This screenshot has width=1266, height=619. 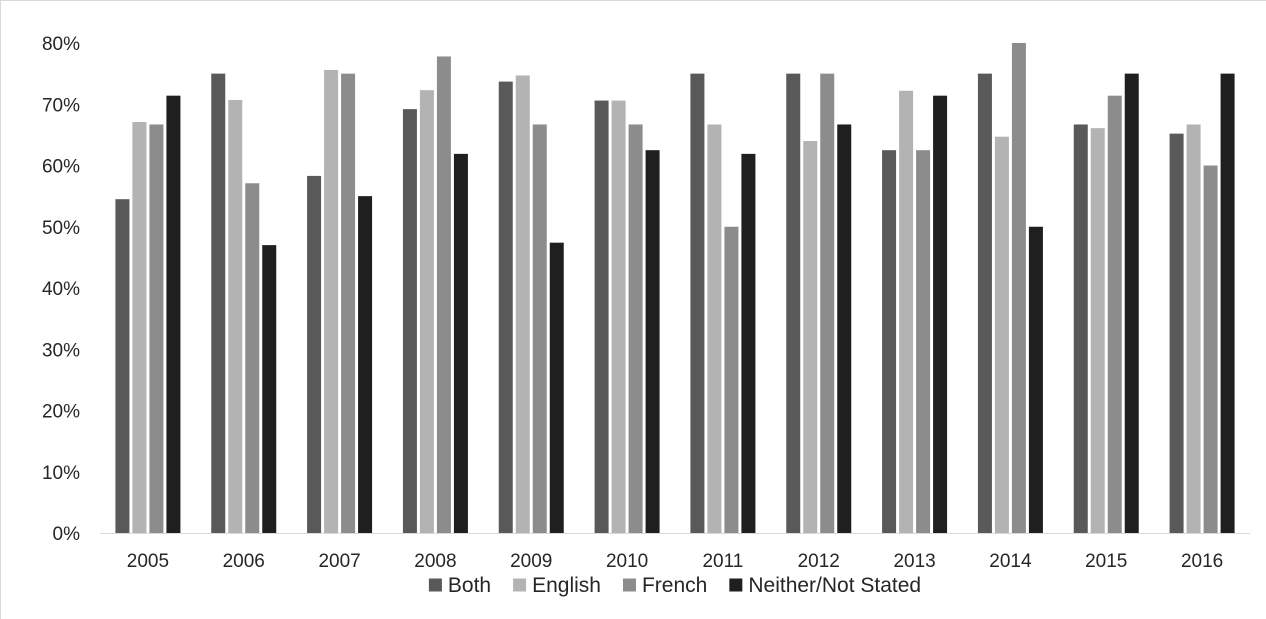 I want to click on bar-both-2014, so click(x=984, y=303).